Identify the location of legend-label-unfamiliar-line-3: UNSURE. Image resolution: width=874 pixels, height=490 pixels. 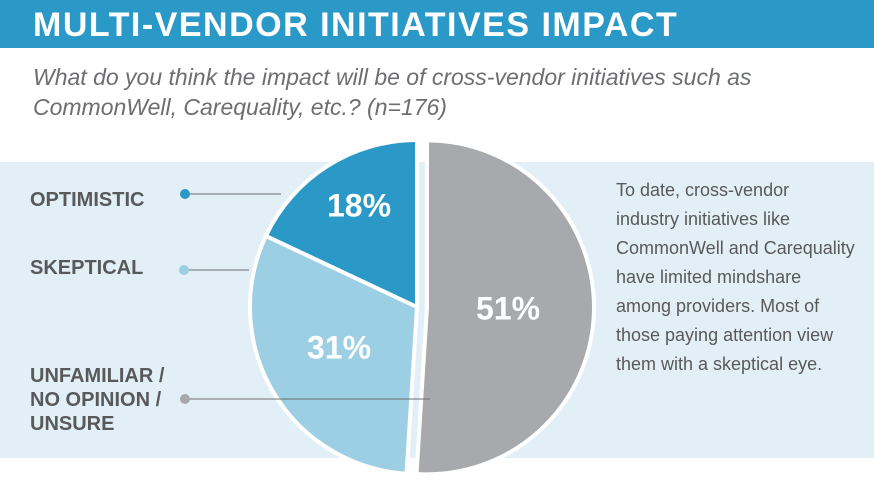
(72, 424).